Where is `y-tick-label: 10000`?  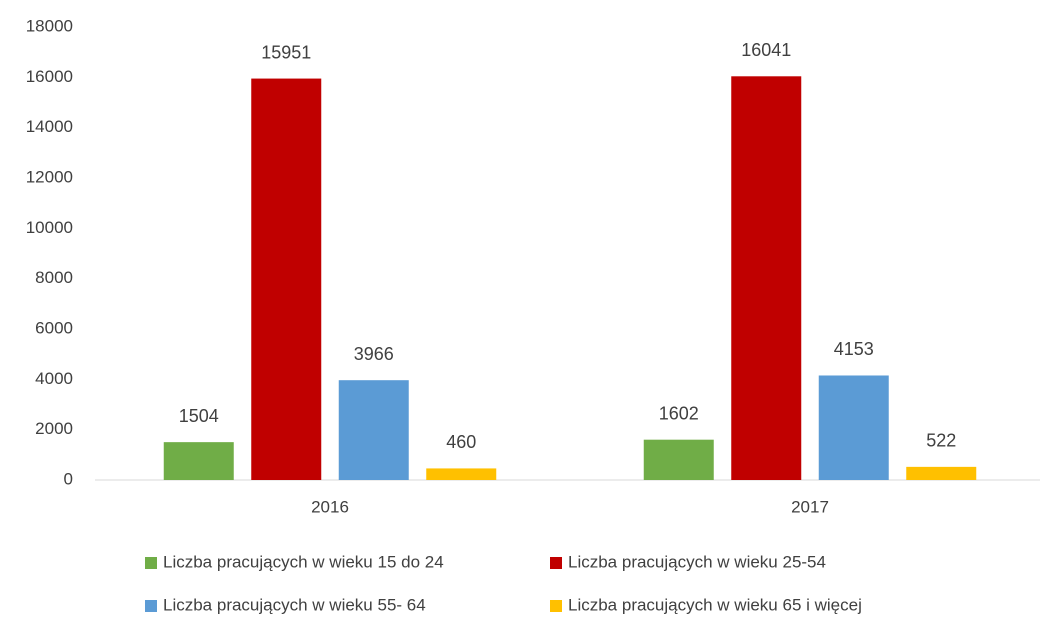
y-tick-label: 10000 is located at coordinates (49, 227).